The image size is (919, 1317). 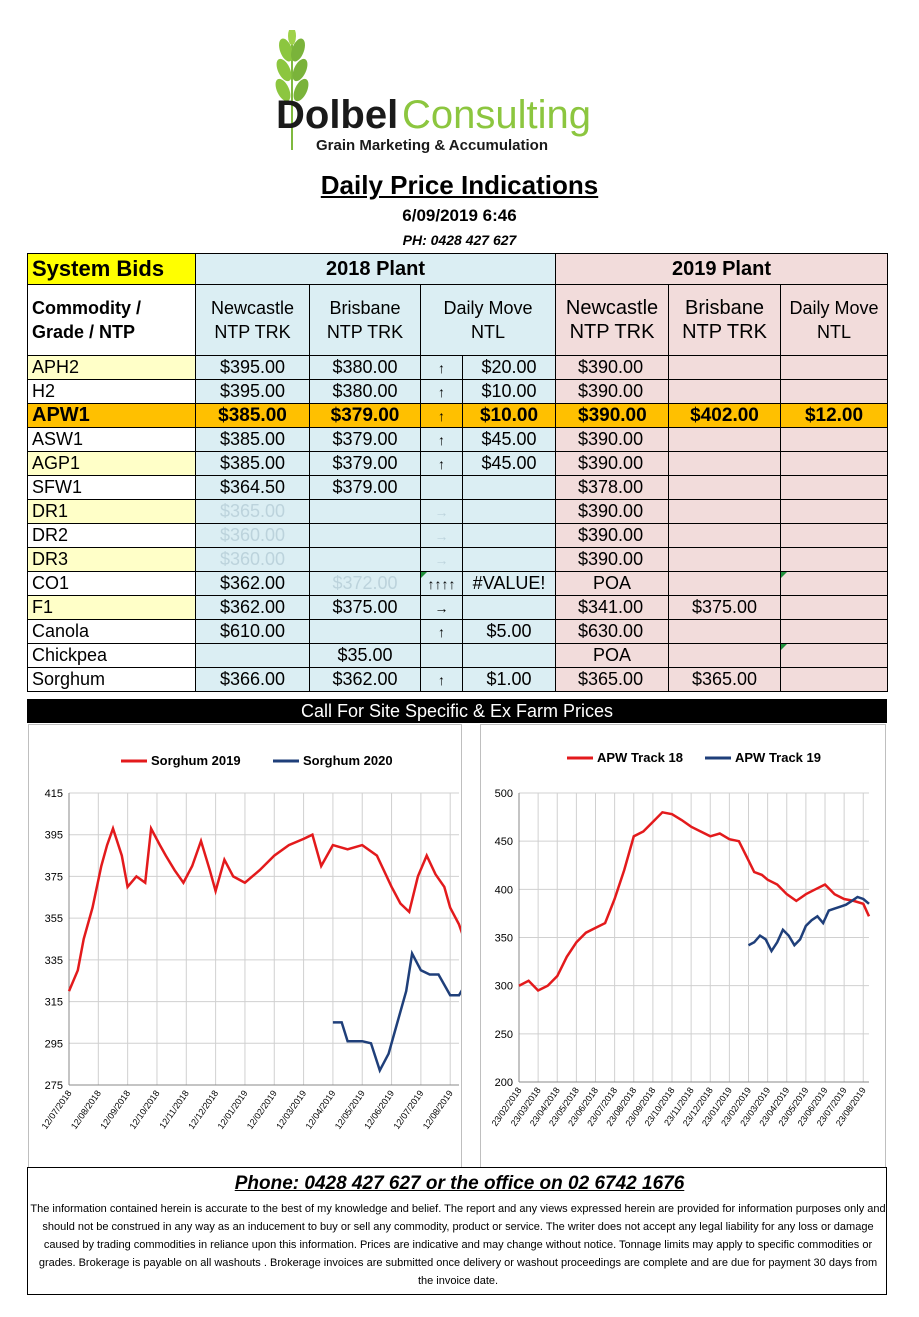 I want to click on legend-label: APW Track 19, so click(x=778, y=757).